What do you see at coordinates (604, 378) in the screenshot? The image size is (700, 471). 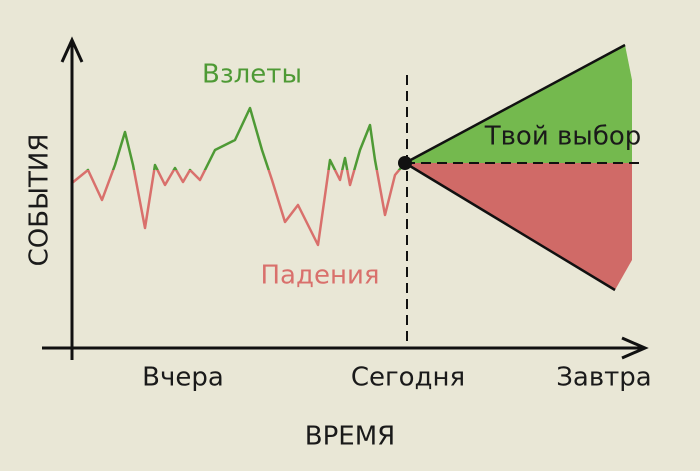 I see `x-label: Завтра` at bounding box center [604, 378].